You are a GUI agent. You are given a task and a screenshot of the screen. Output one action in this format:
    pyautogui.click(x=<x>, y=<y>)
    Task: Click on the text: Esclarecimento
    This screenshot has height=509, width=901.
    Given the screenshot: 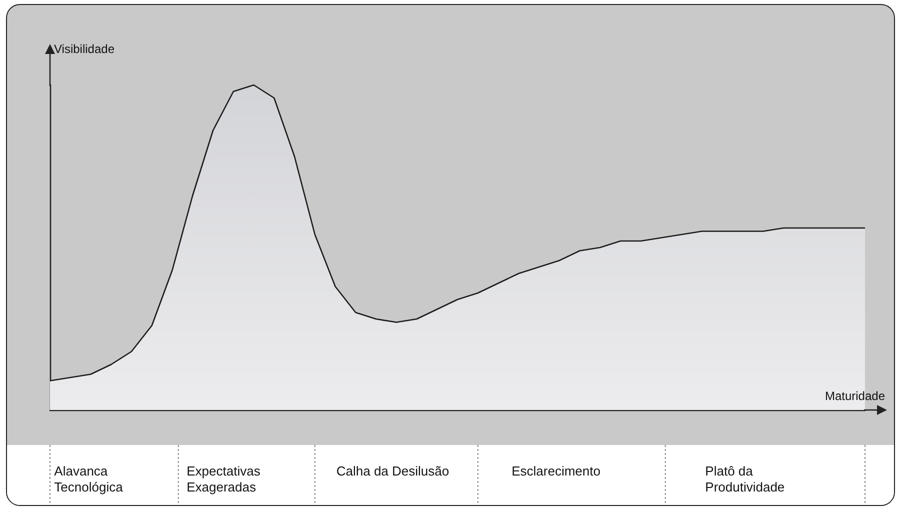 What is the action you would take?
    pyautogui.click(x=556, y=471)
    